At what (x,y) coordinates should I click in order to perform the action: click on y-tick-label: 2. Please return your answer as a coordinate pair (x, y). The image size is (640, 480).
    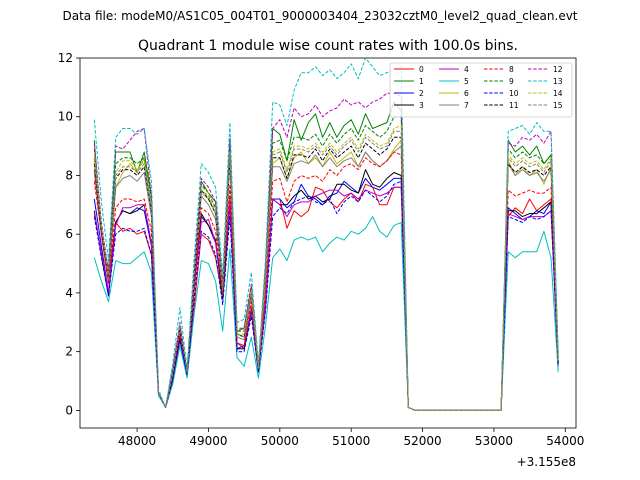
    Looking at the image, I should click on (69, 352).